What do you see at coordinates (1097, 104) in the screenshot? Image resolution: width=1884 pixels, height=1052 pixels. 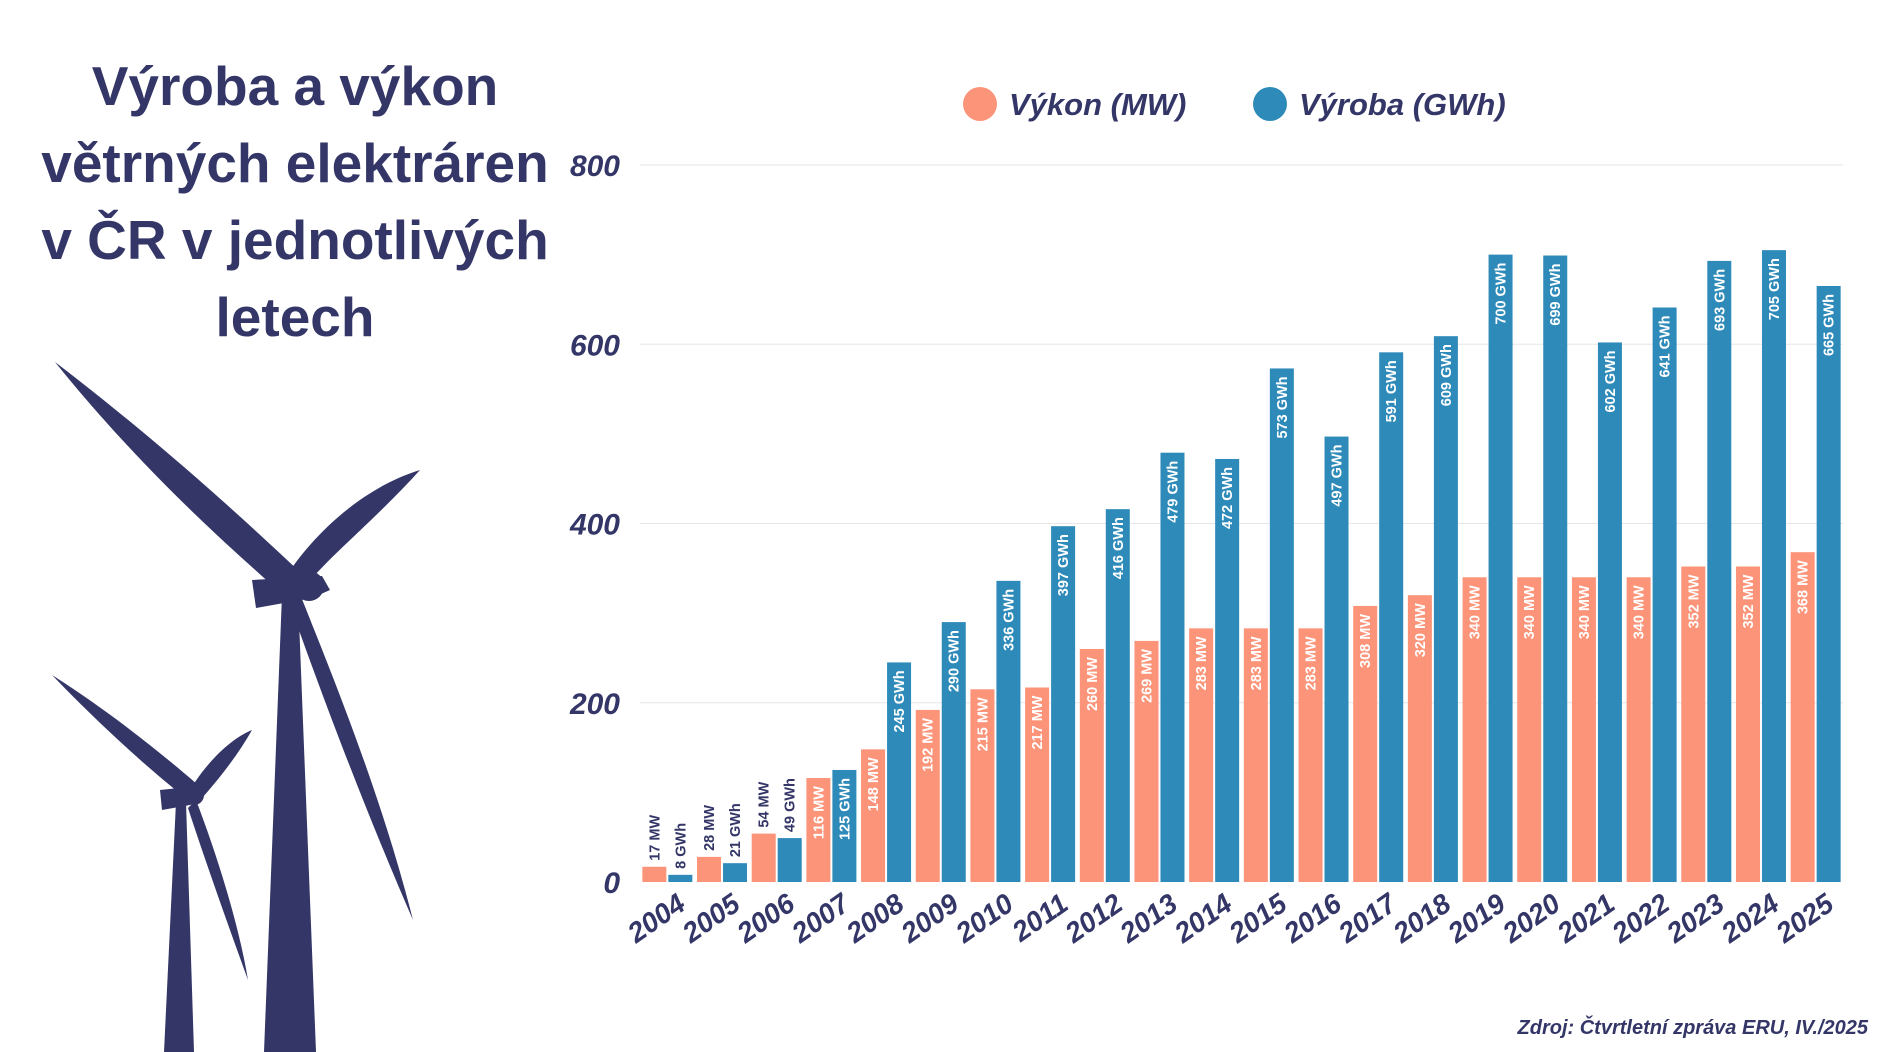 I see `legend-label-vykon: Výkon (MW)` at bounding box center [1097, 104].